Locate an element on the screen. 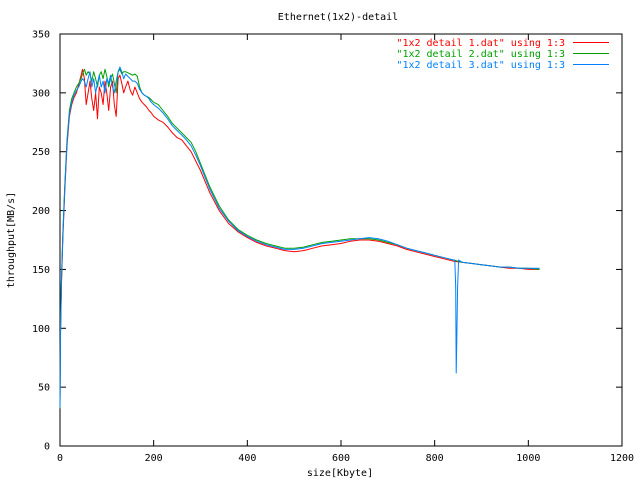  y-axis-label: throughput[MB/s] is located at coordinates (11, 240).